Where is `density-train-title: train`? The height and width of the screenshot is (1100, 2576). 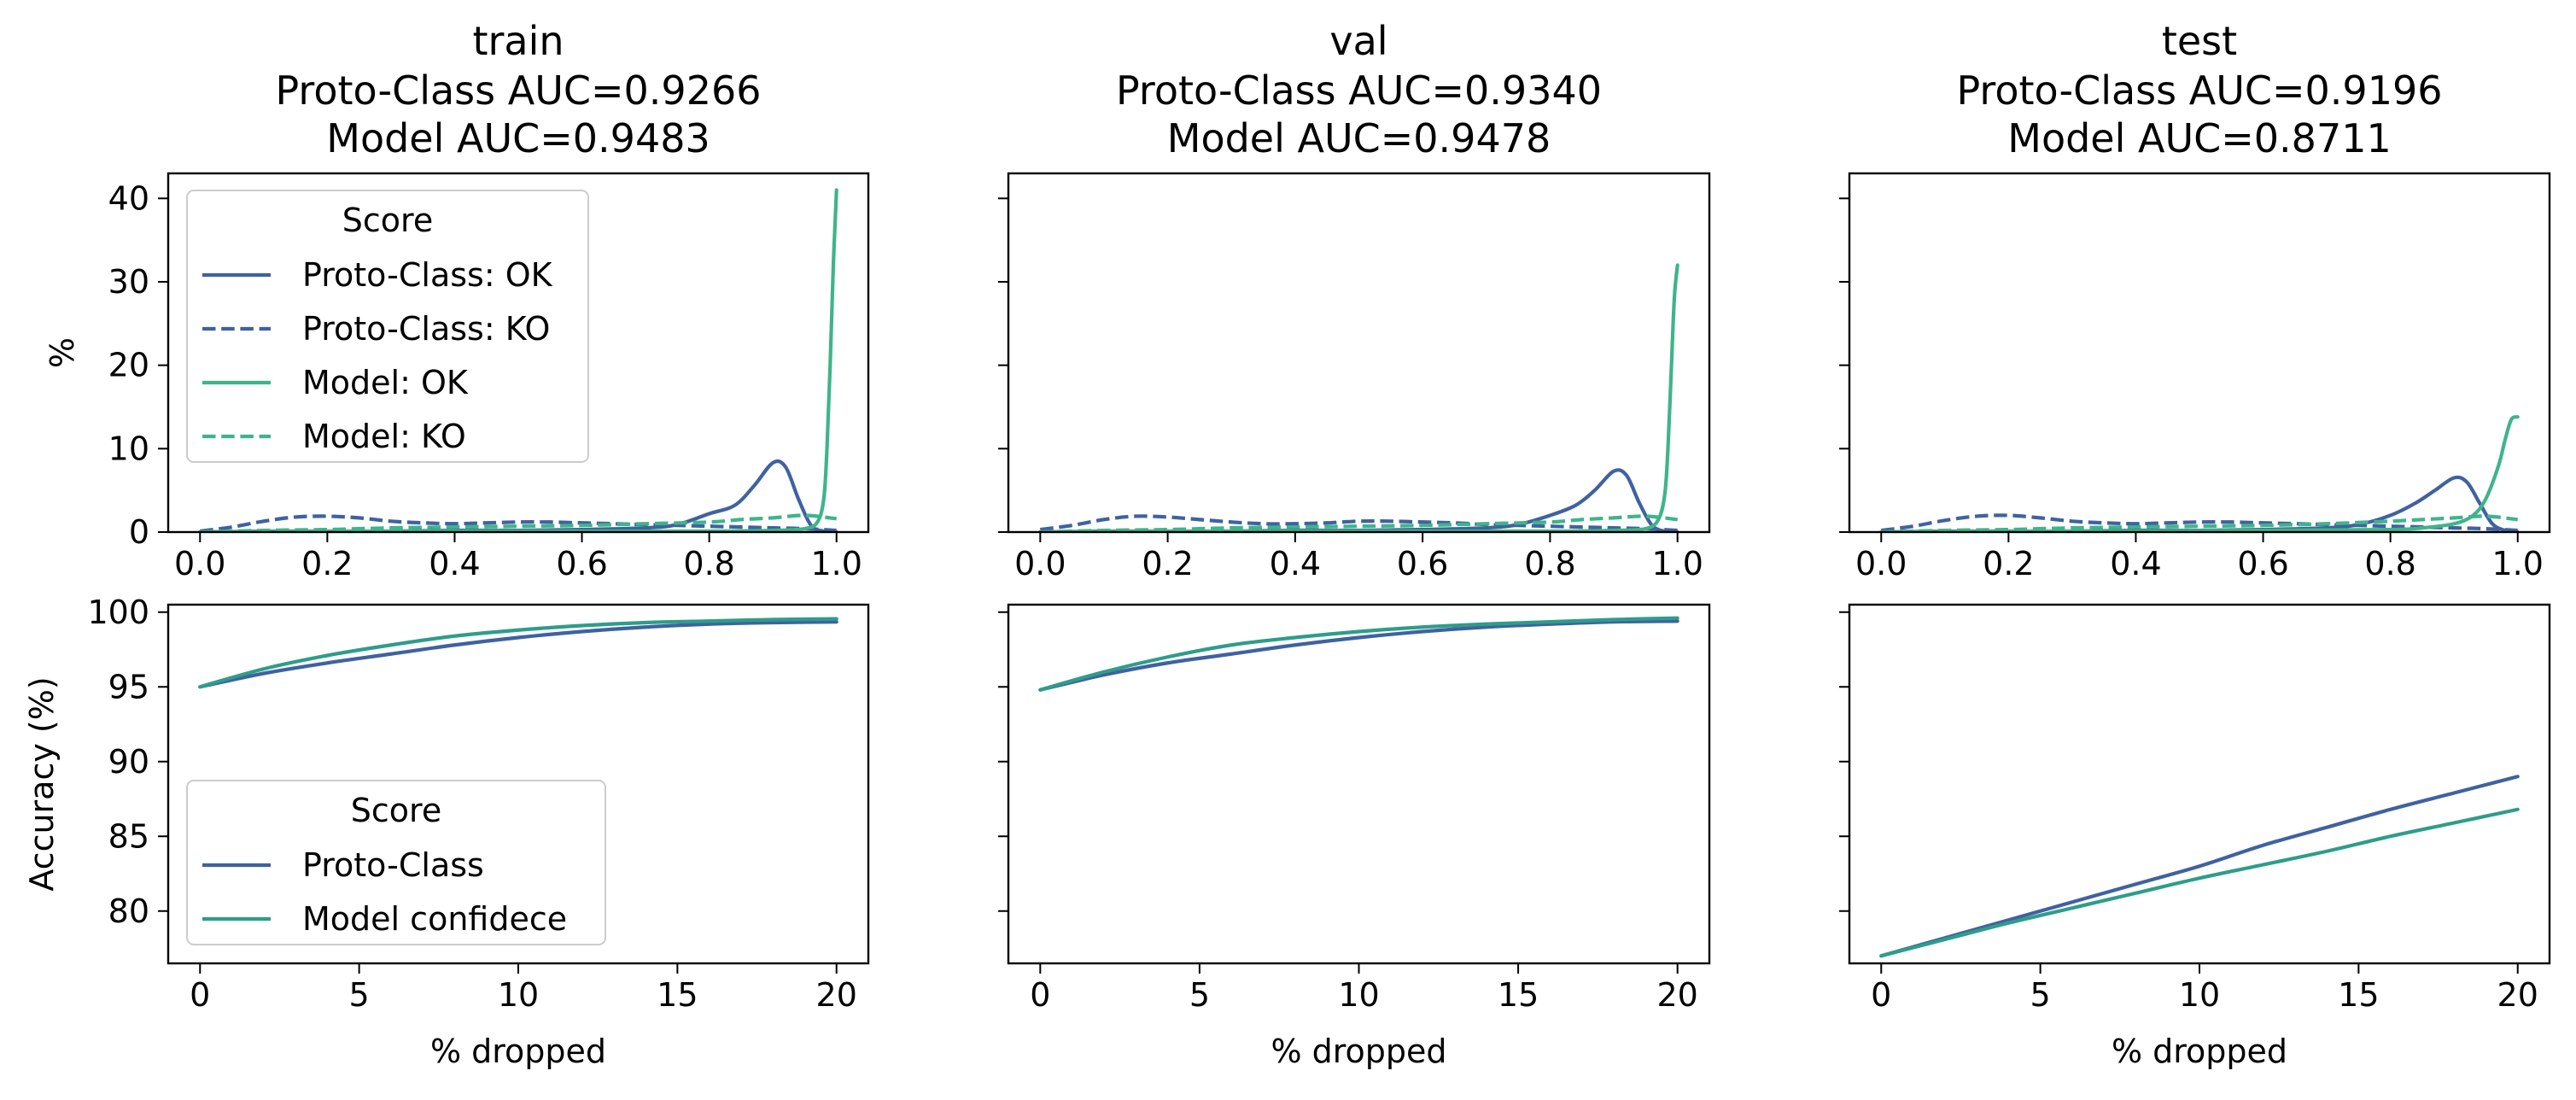
density-train-title: train is located at coordinates (518, 41).